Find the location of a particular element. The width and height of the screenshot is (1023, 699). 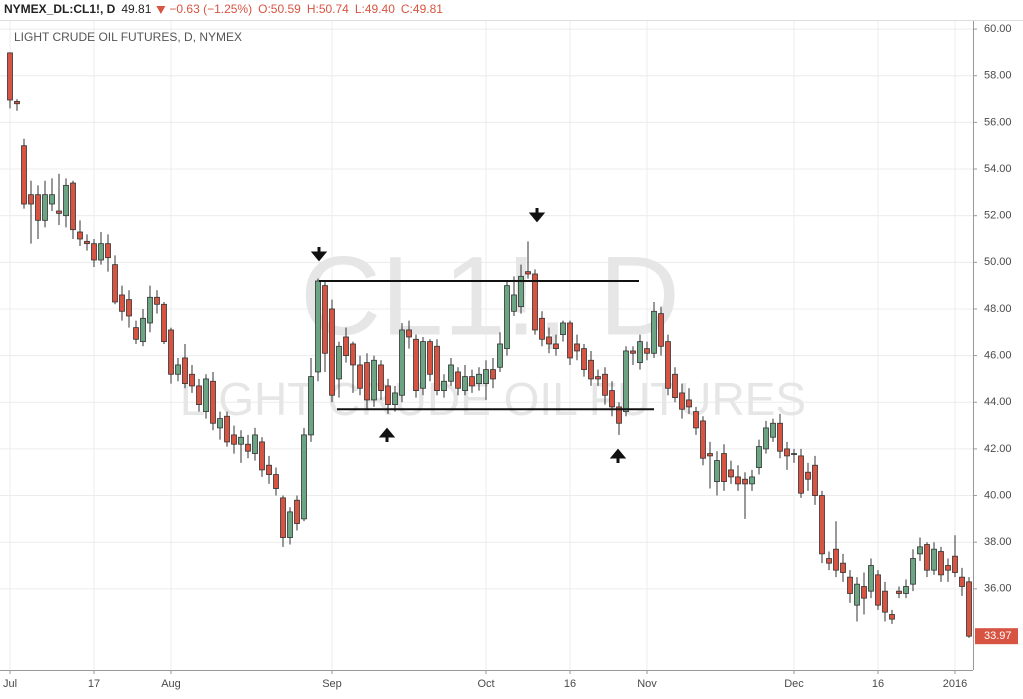

header-symbol: NYMEX_DL:CL1!, D is located at coordinates (60, 9).